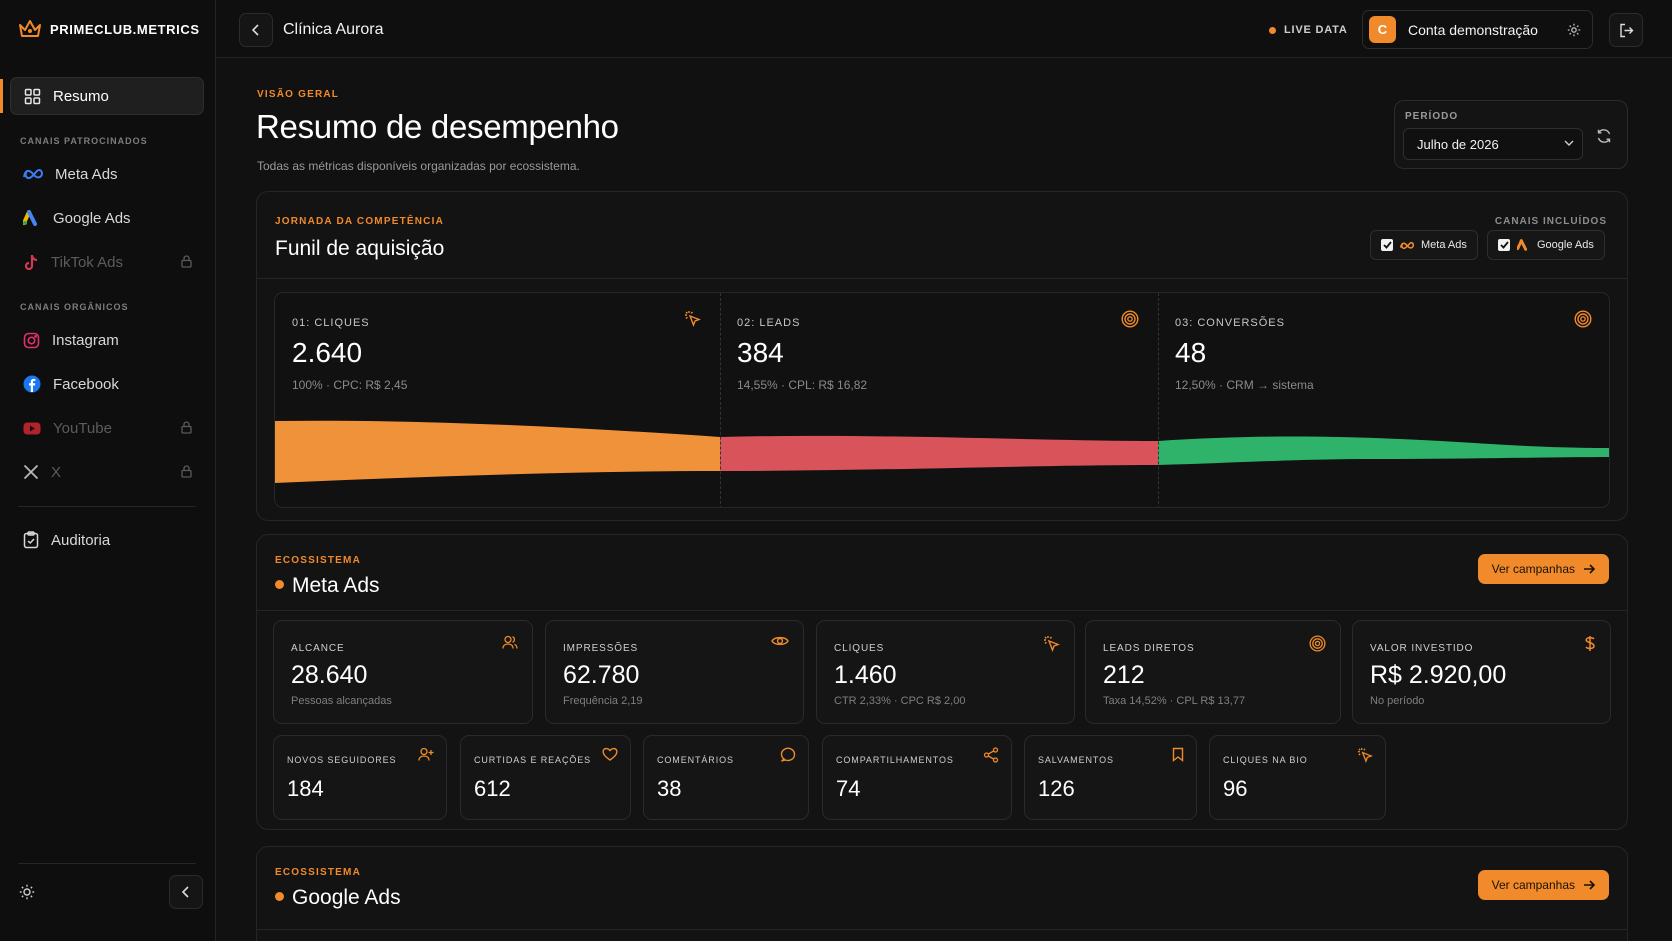  I want to click on brand-logo: PRIMECLUB.METRICS, so click(109, 29).